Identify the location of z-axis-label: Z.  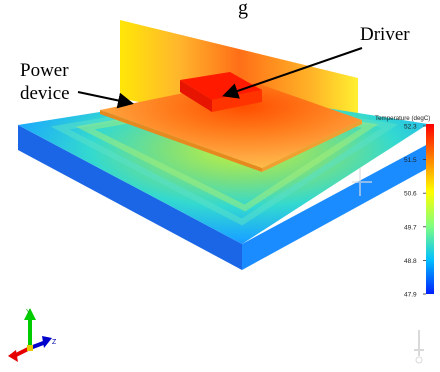
(54, 342).